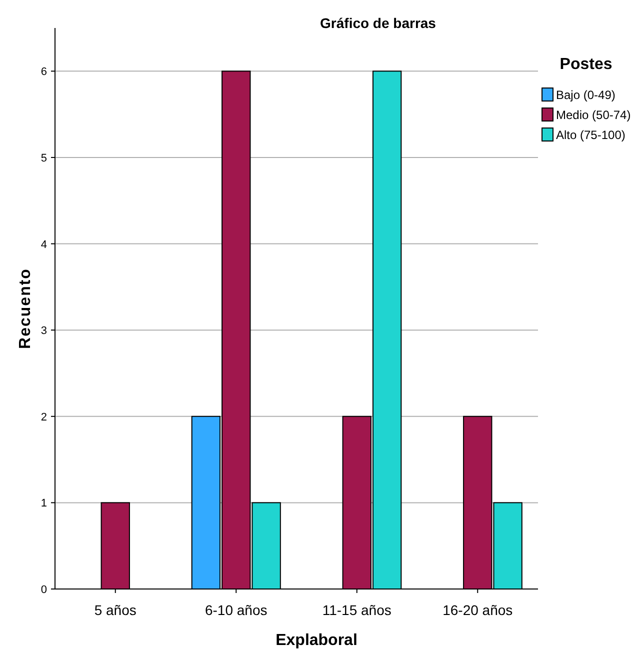 Image resolution: width=643 pixels, height=657 pixels. I want to click on y-tick-label: 5, so click(43, 158).